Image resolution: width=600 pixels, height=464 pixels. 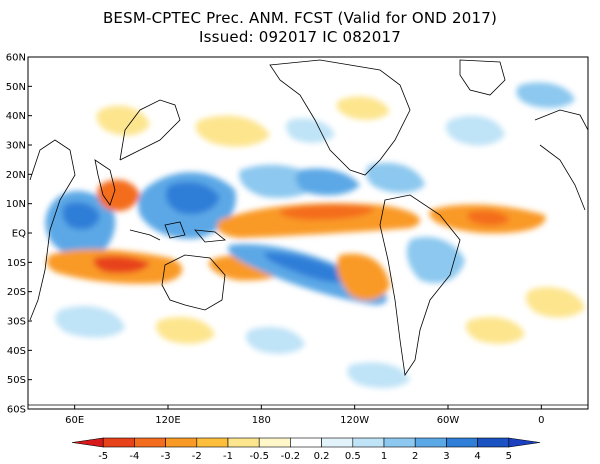 I want to click on legend-label: 1, so click(x=384, y=456).